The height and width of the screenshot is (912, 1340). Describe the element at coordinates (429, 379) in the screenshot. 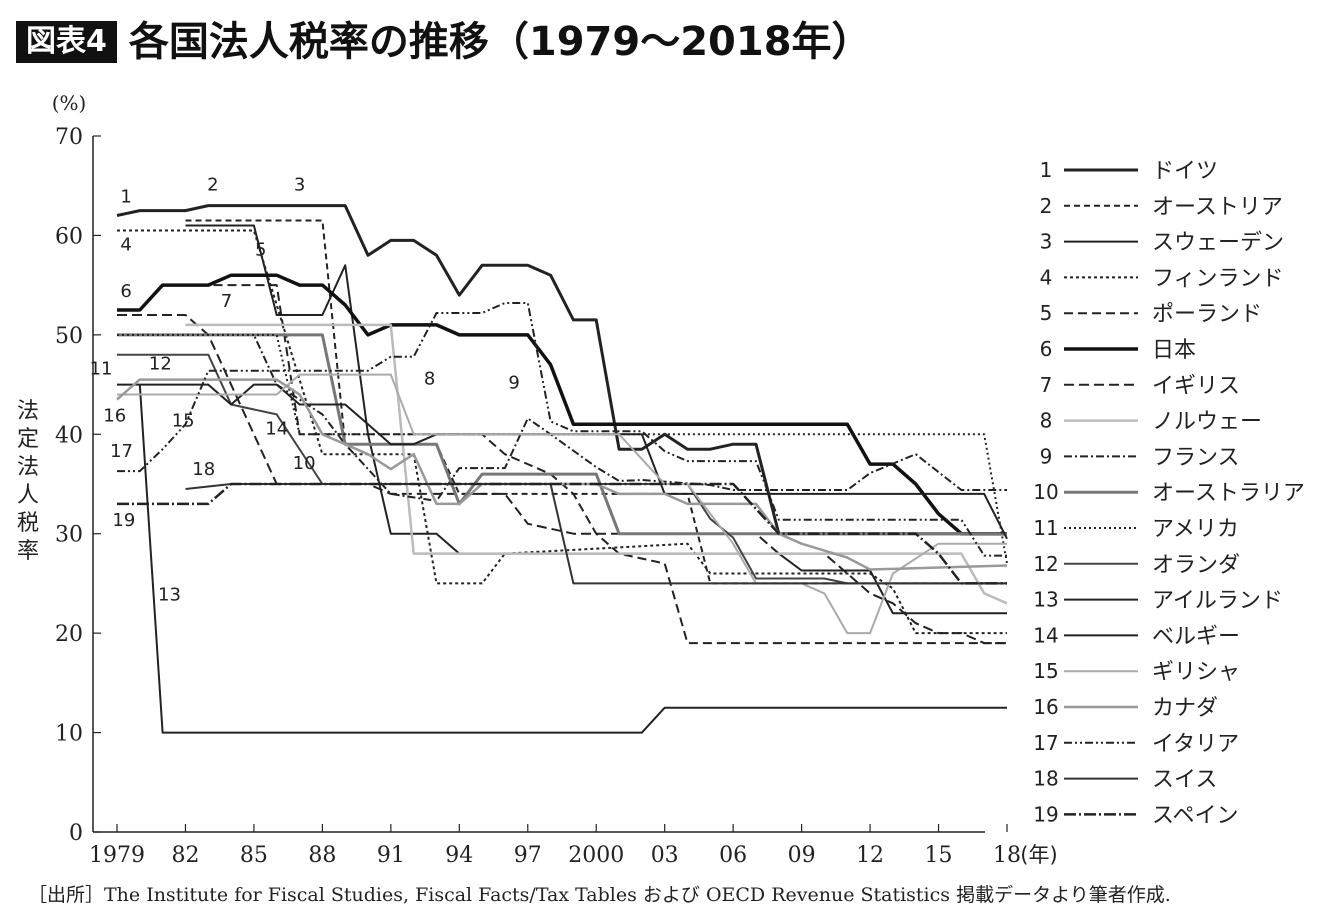

I see `series-annotation-8: 8` at that location.